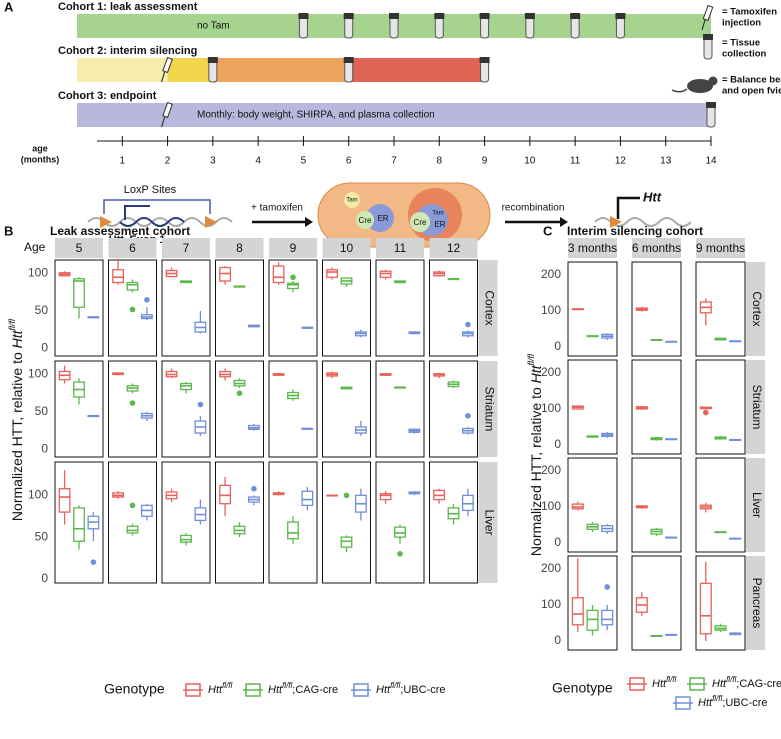  Describe the element at coordinates (132, 248) in the screenshot. I see `facet-strip-label: 6` at that location.